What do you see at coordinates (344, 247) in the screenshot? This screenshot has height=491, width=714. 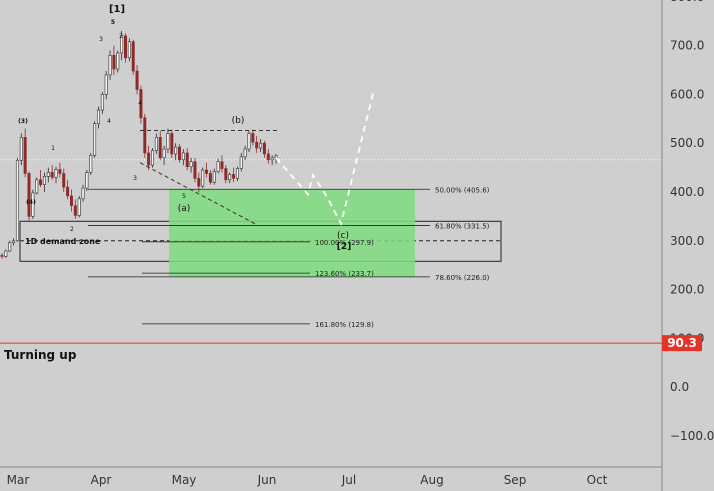 I see `wave-label: [2]` at bounding box center [344, 247].